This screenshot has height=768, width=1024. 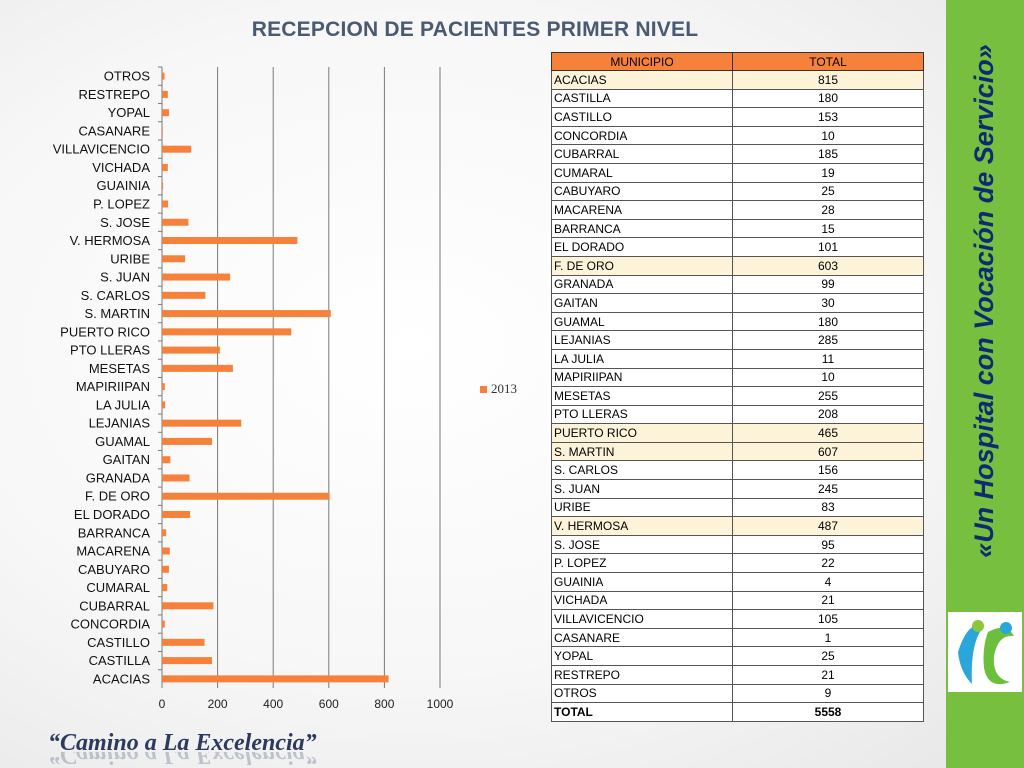 I want to click on category-label: GAITAN, so click(x=126, y=459).